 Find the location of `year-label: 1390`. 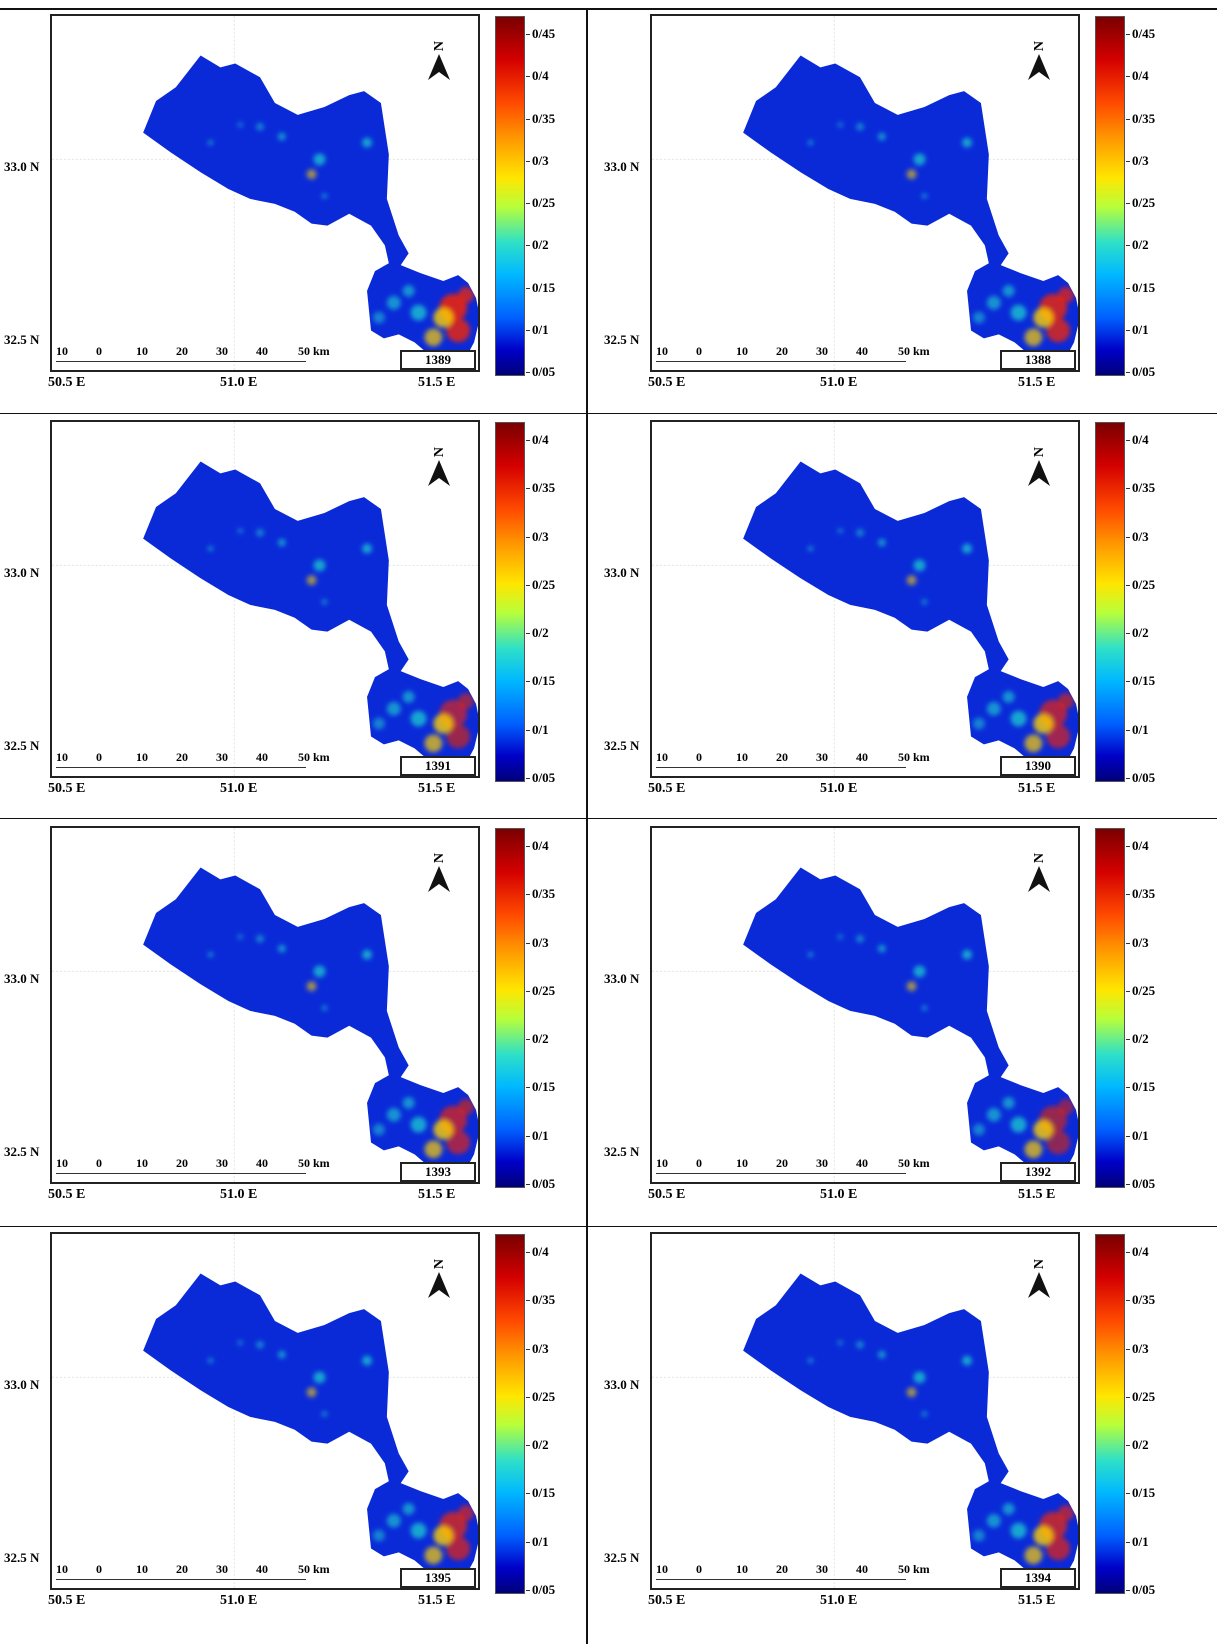

year-label: 1390 is located at coordinates (1038, 766).